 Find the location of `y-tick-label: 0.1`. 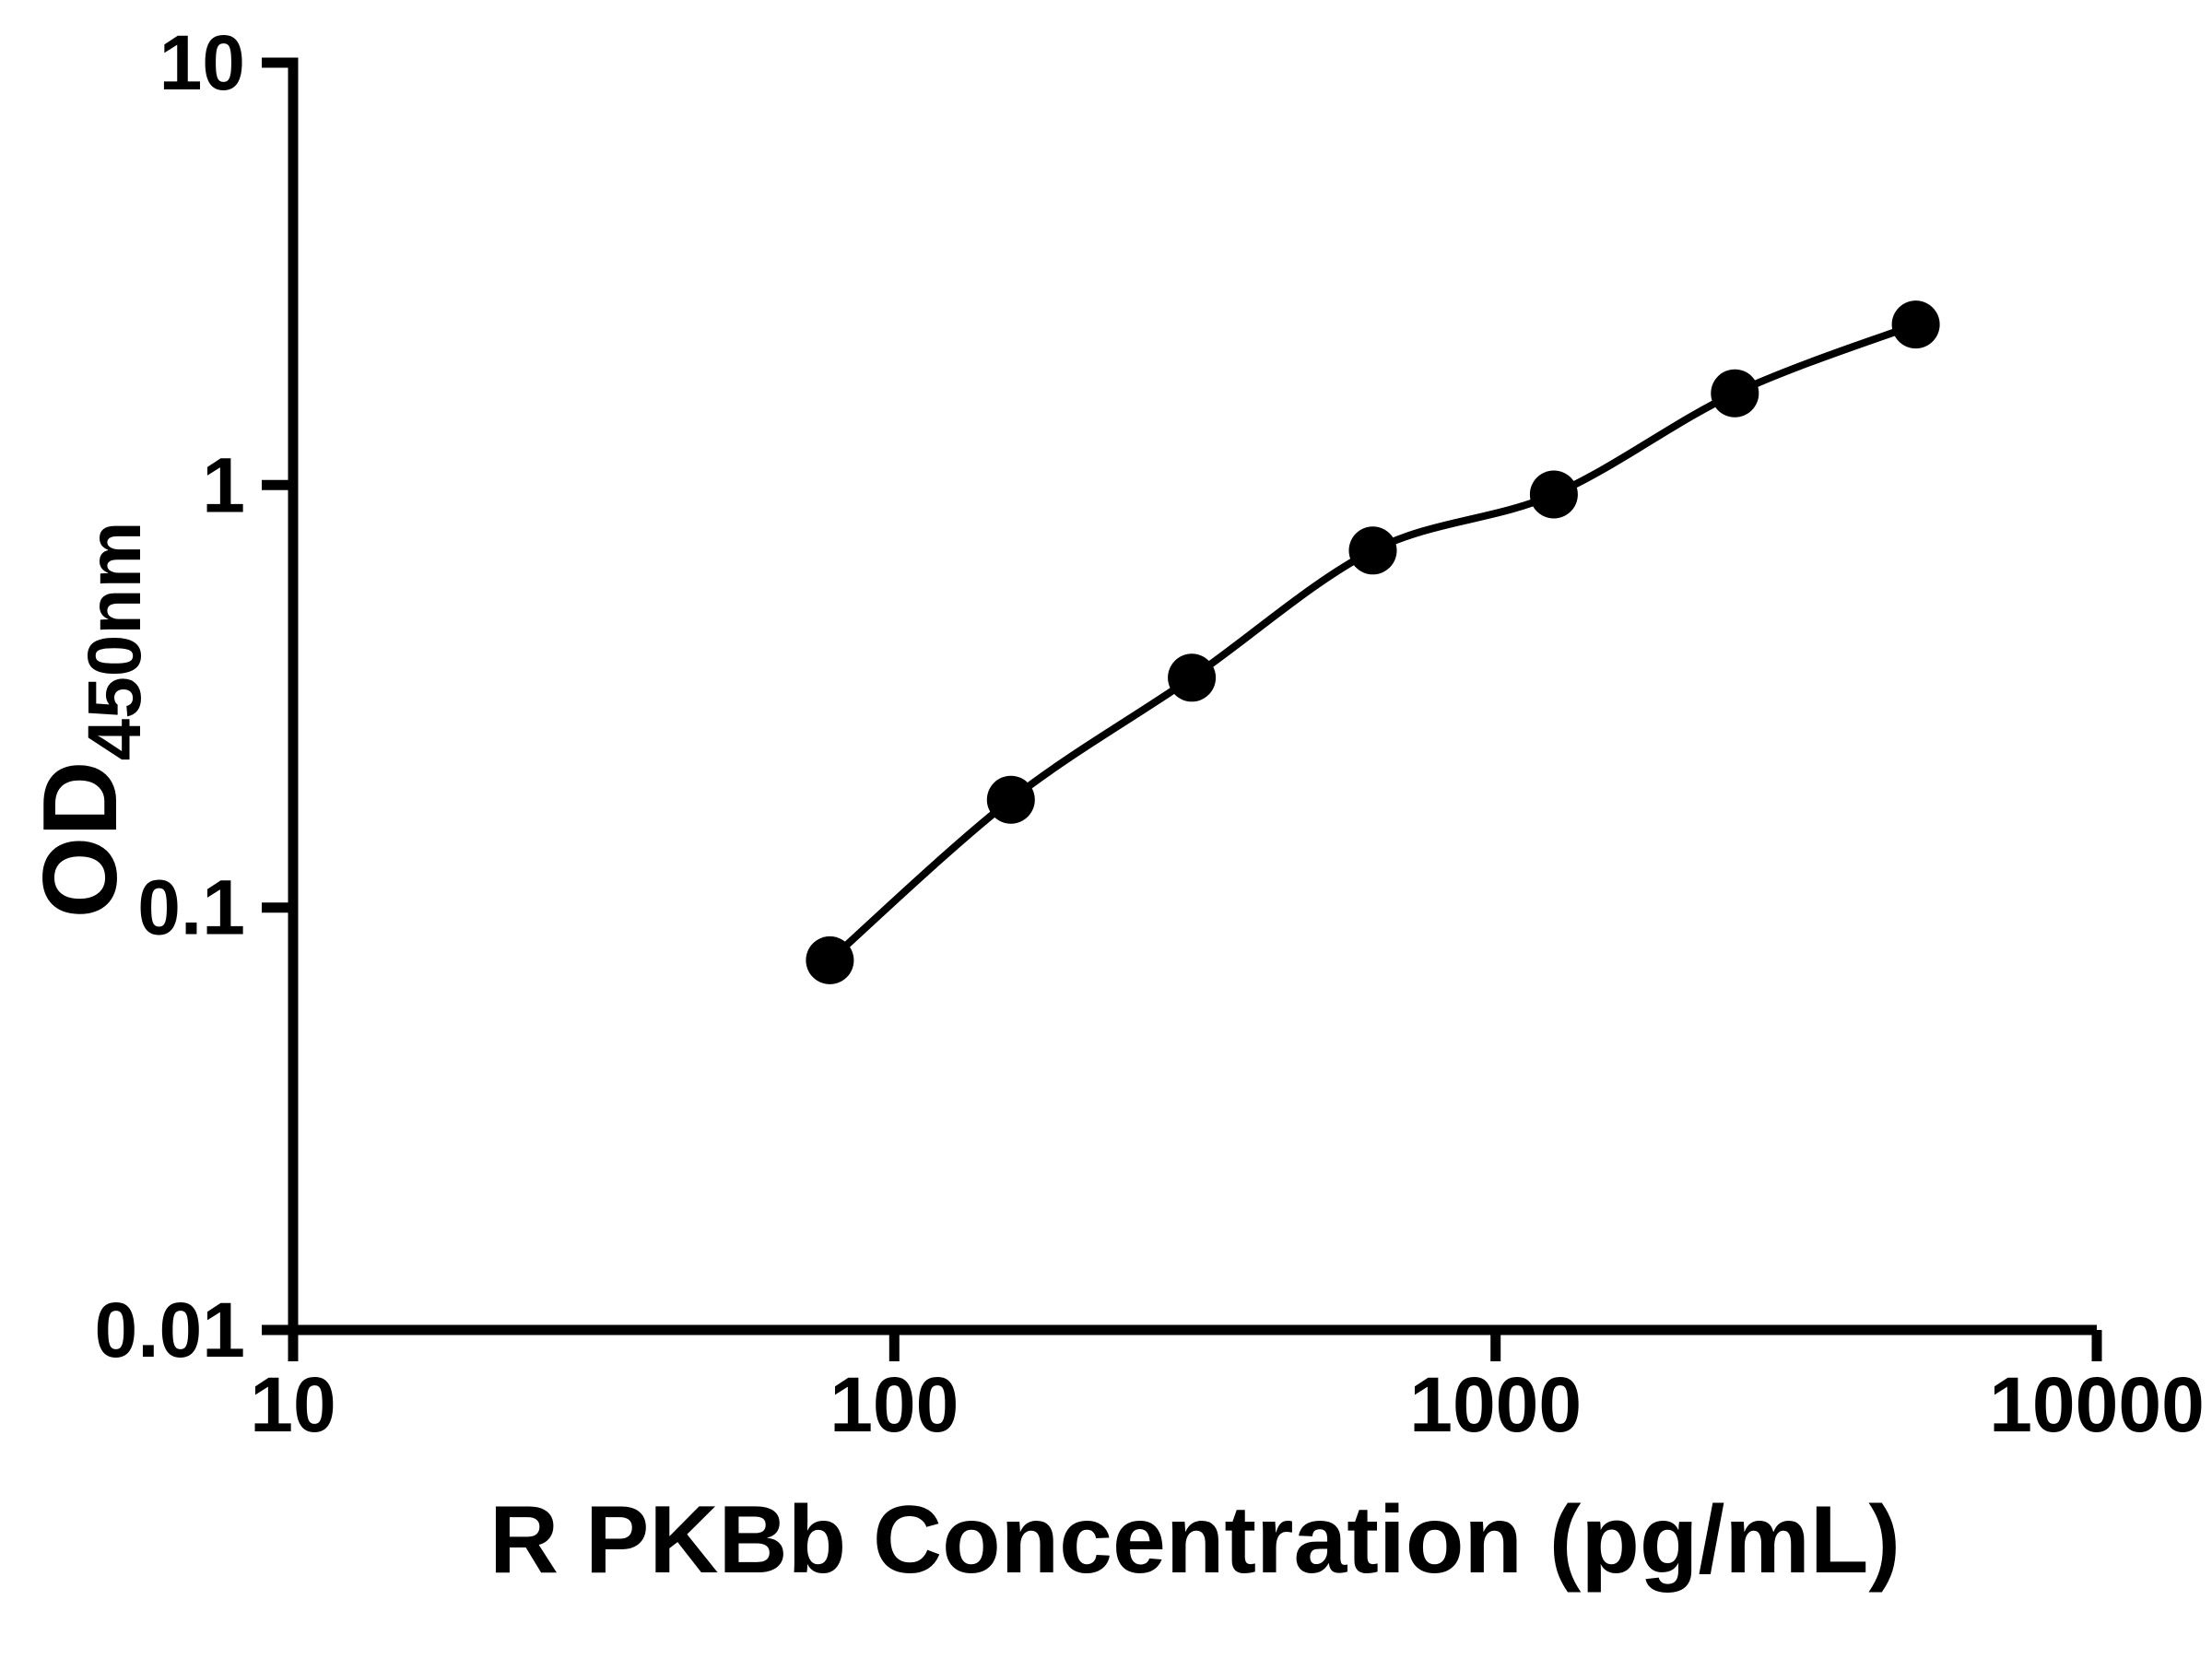

y-tick-label: 0.1 is located at coordinates (191, 908).